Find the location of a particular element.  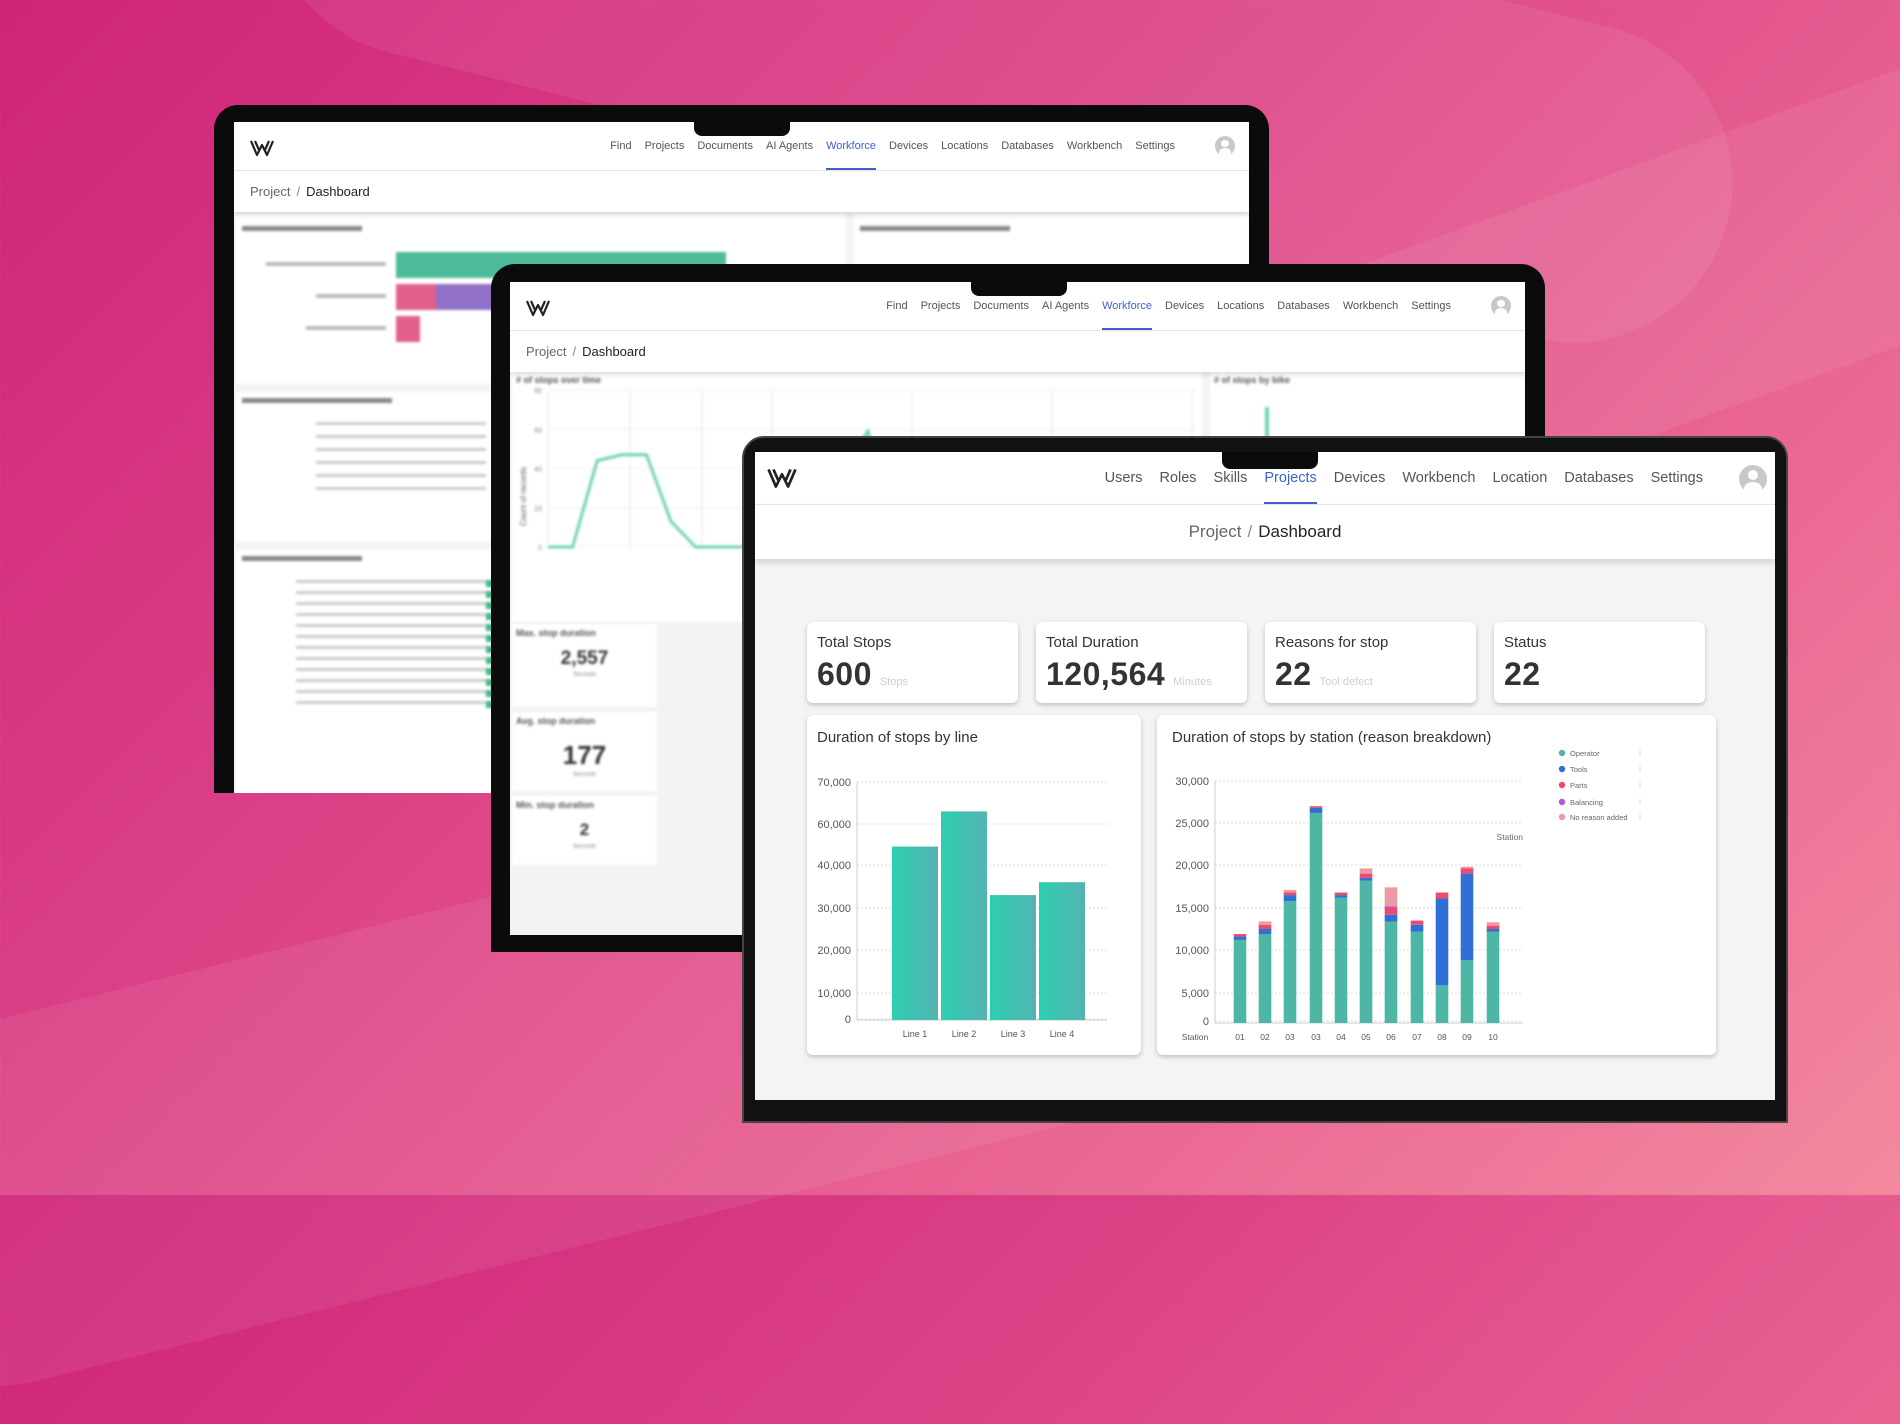

legend-item-parts: Parts is located at coordinates (1599, 785).